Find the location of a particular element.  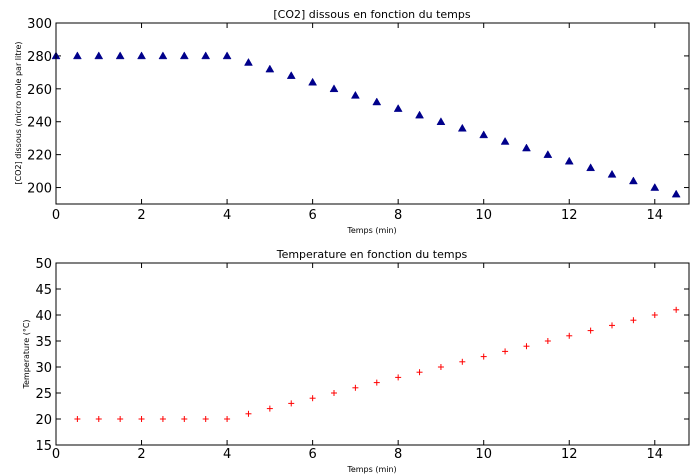

temperature-plot-xtick-label: 2 is located at coordinates (141, 454).